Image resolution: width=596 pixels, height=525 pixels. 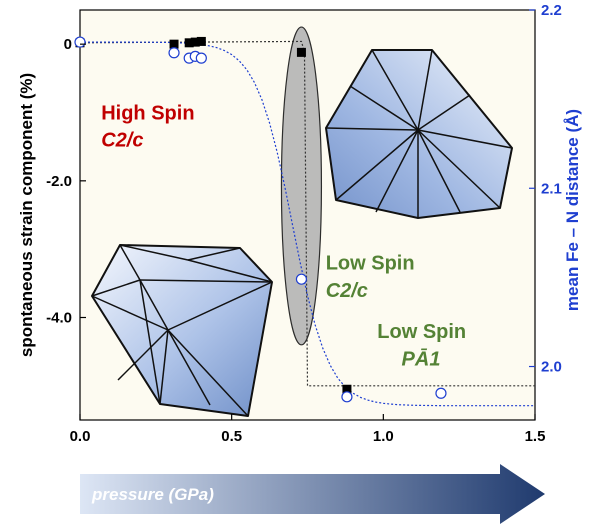 What do you see at coordinates (26, 215) in the screenshot?
I see `y-axis-left-label: spontaneous strain component (%)` at bounding box center [26, 215].